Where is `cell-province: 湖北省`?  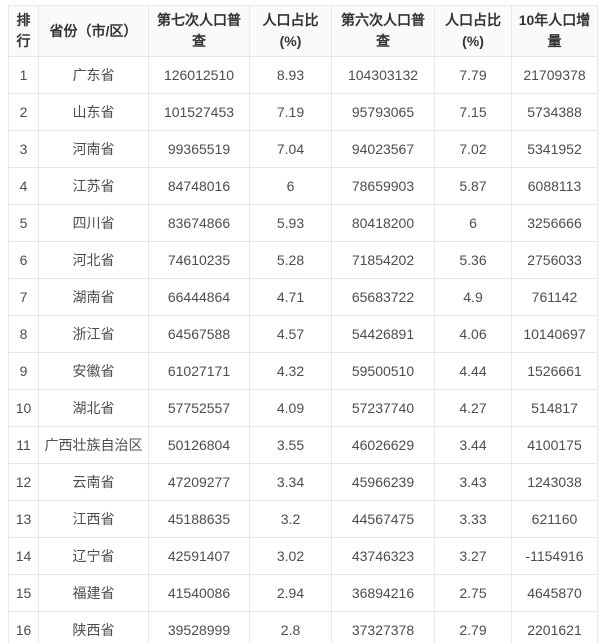 cell-province: 湖北省 is located at coordinates (93, 408).